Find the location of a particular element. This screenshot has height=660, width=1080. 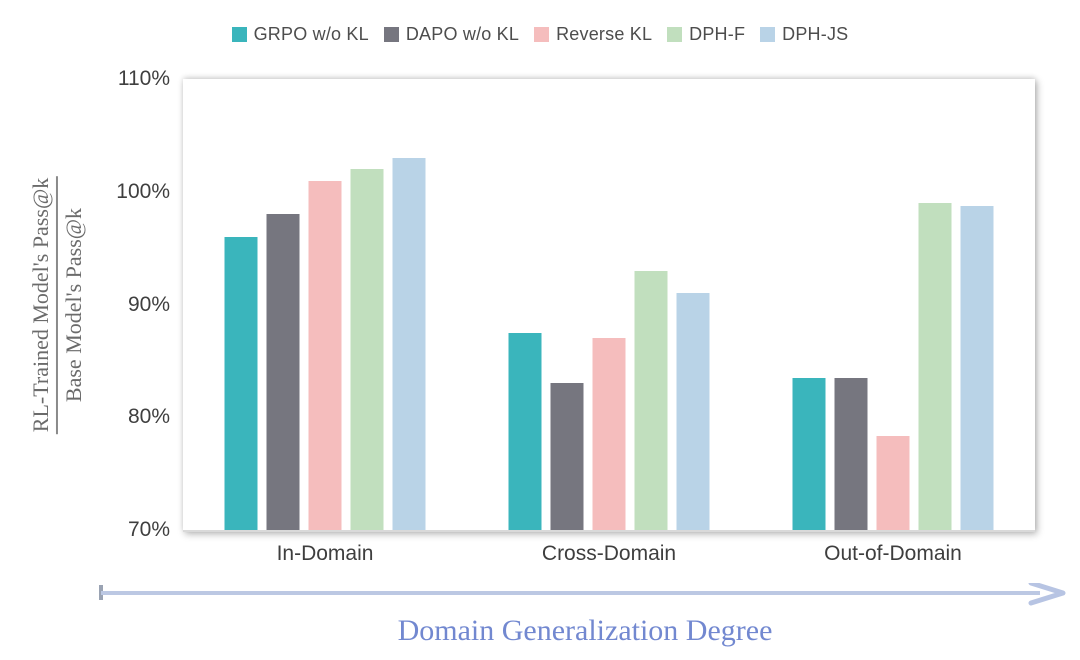

legend-label: DAPO w/o KL is located at coordinates (462, 34).